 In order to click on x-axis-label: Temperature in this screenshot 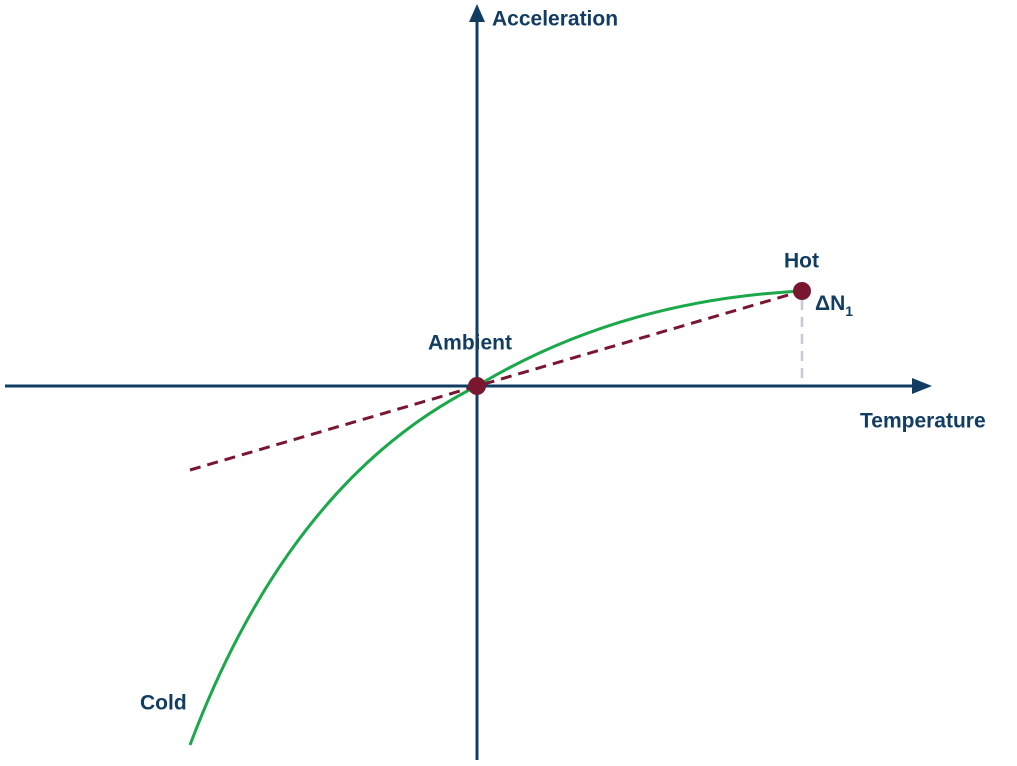, I will do `click(923, 421)`.